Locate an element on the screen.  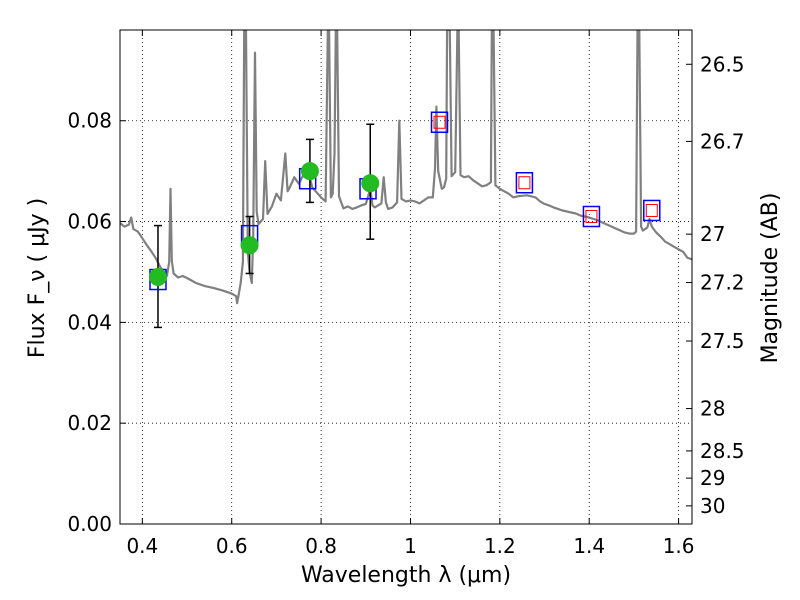
x-tick-label: 1.2 is located at coordinates (500, 546).